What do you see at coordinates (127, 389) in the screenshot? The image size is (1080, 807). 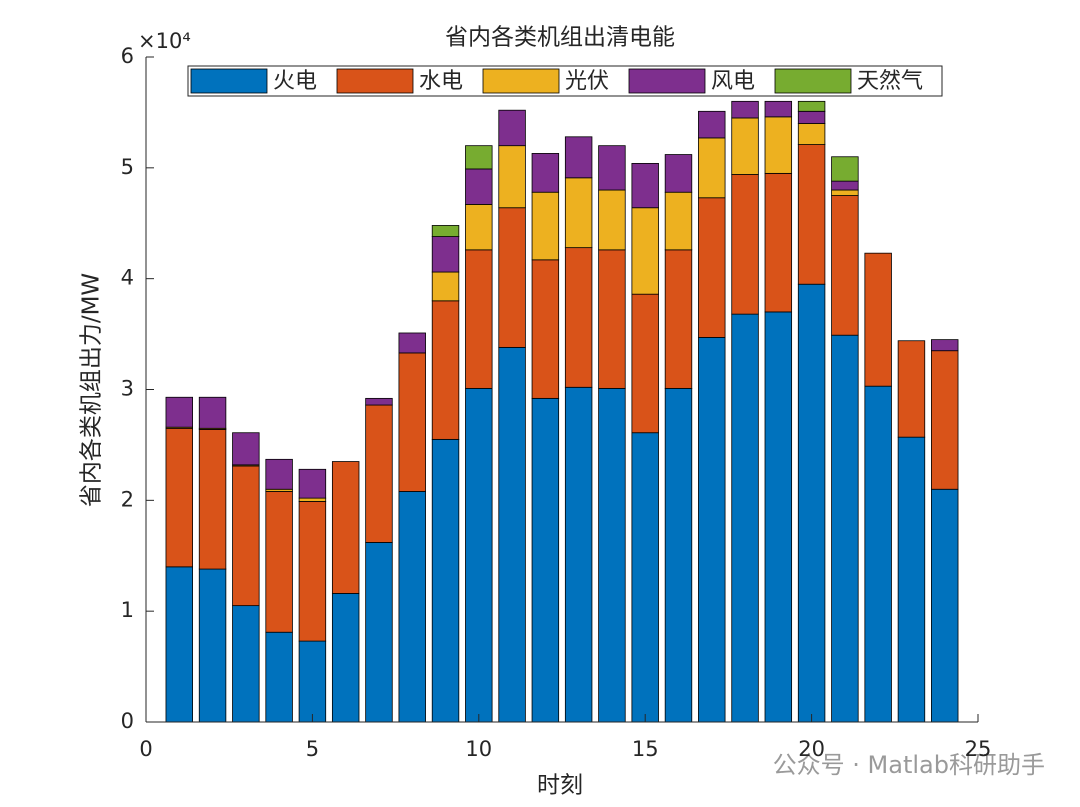 I see `y-tick-label: 3` at bounding box center [127, 389].